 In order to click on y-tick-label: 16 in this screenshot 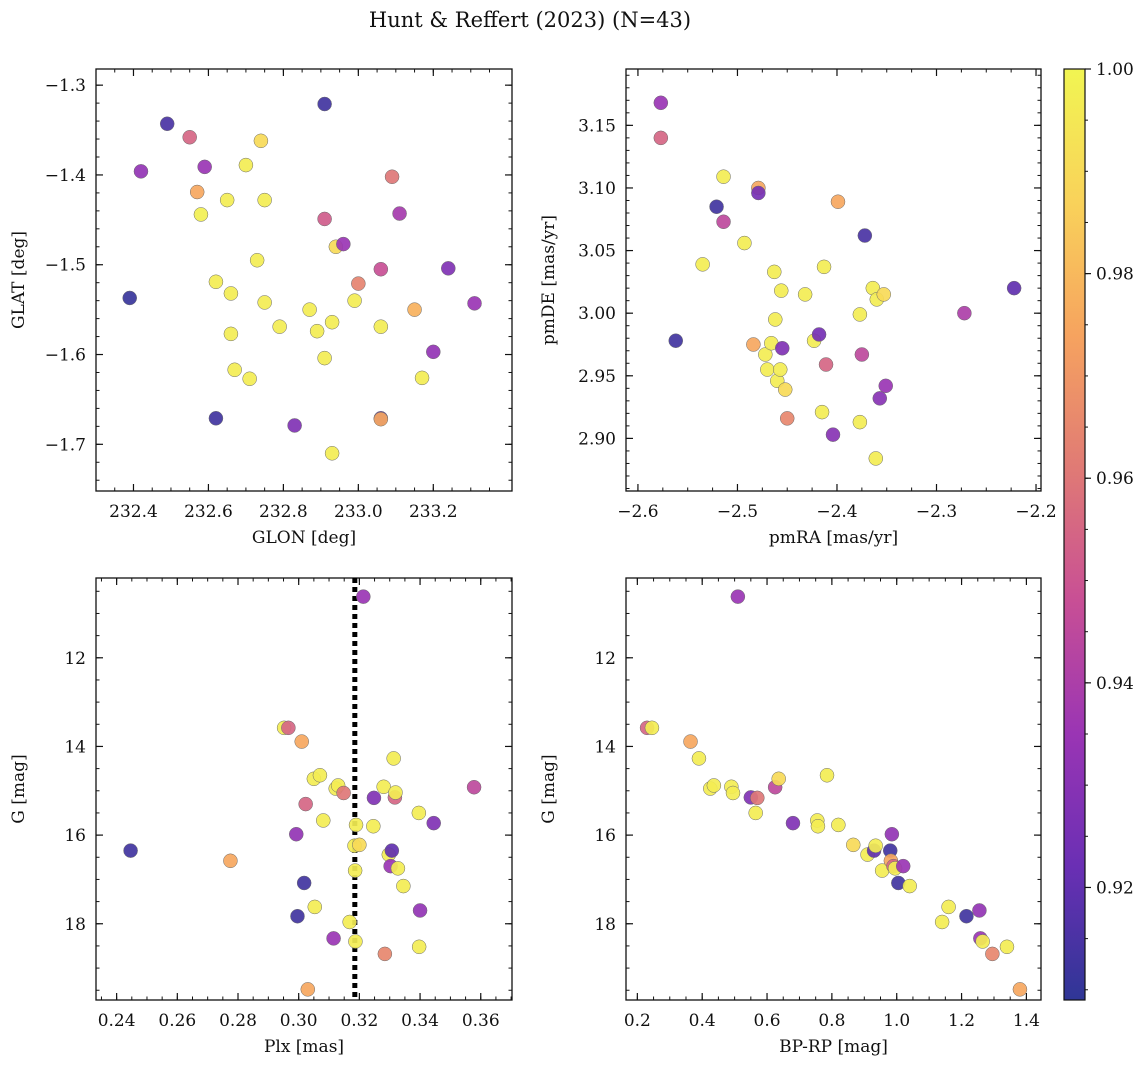, I will do `click(75, 836)`.